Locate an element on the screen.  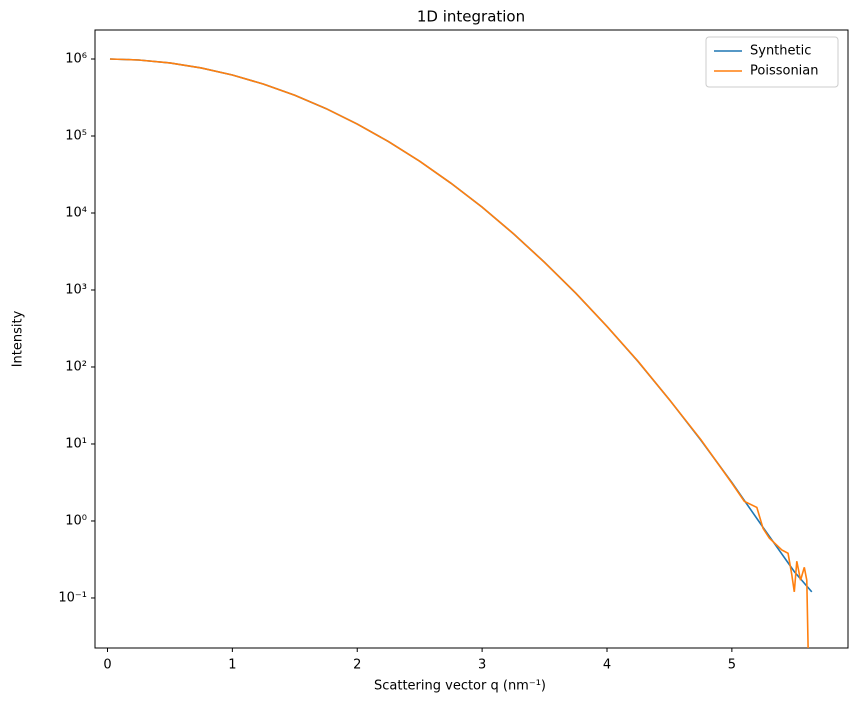
x-axis-label: Scattering vector q (nm⁻¹) is located at coordinates (460, 686).